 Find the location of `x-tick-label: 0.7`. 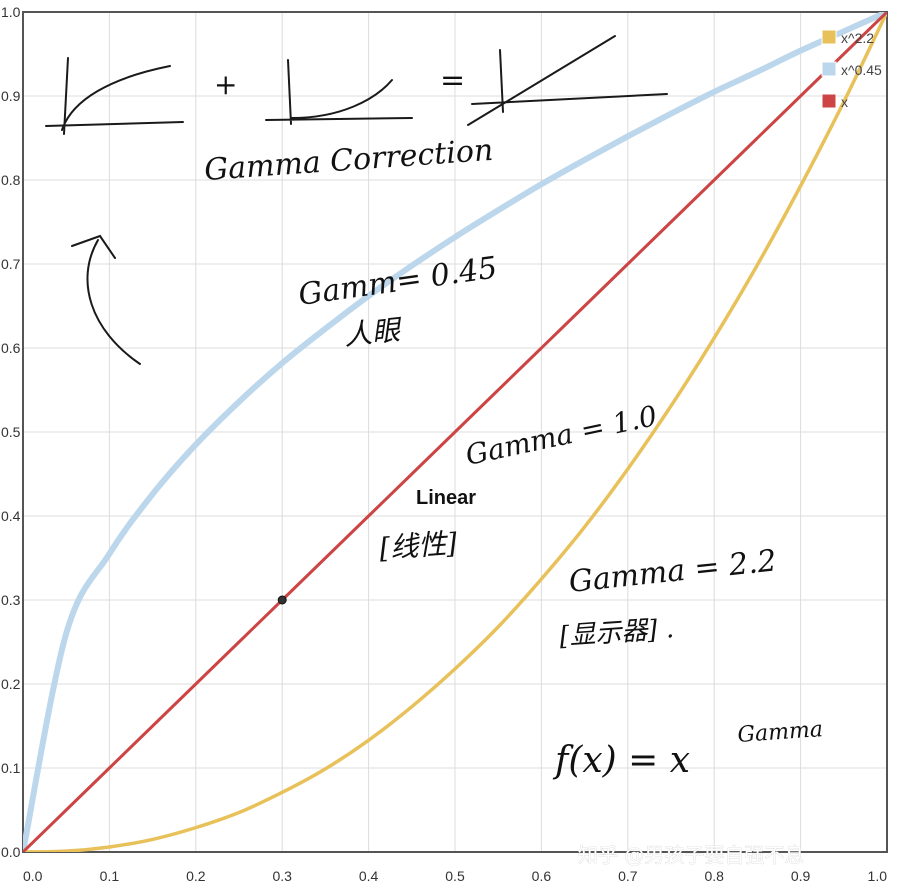

x-tick-label: 0.7 is located at coordinates (628, 876).